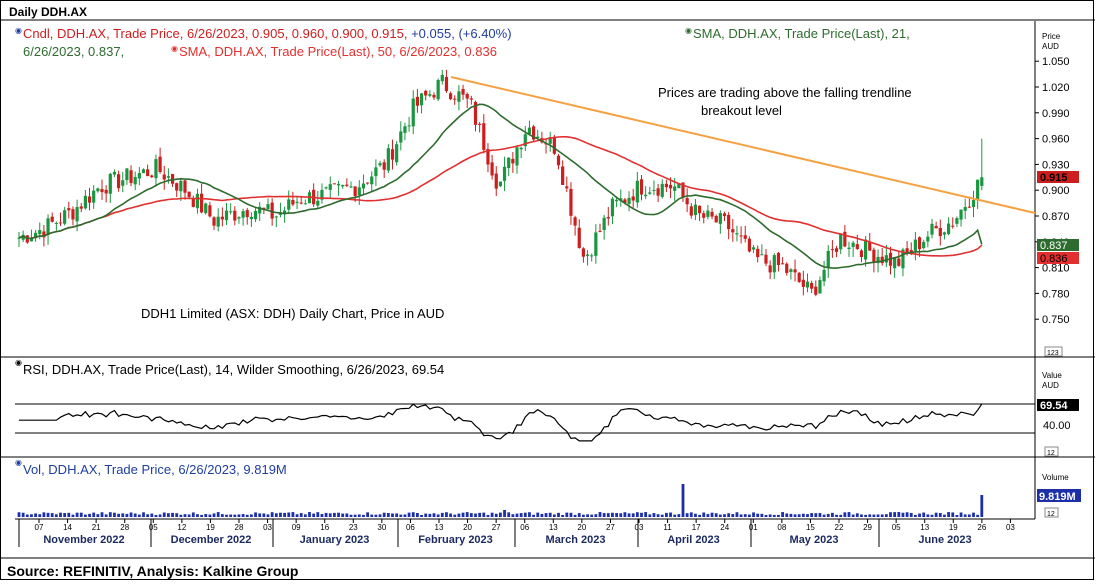 The image size is (1096, 586). I want to click on price-zoom-box, so click(1053, 351).